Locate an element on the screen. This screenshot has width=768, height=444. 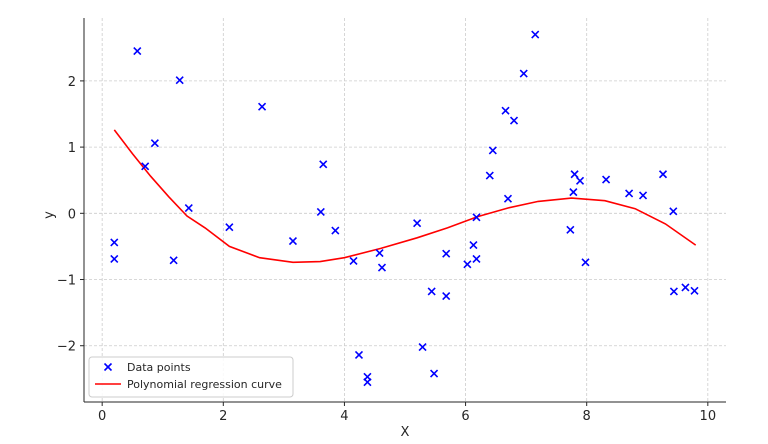
y-tick-label: −2 is located at coordinates (66, 347).